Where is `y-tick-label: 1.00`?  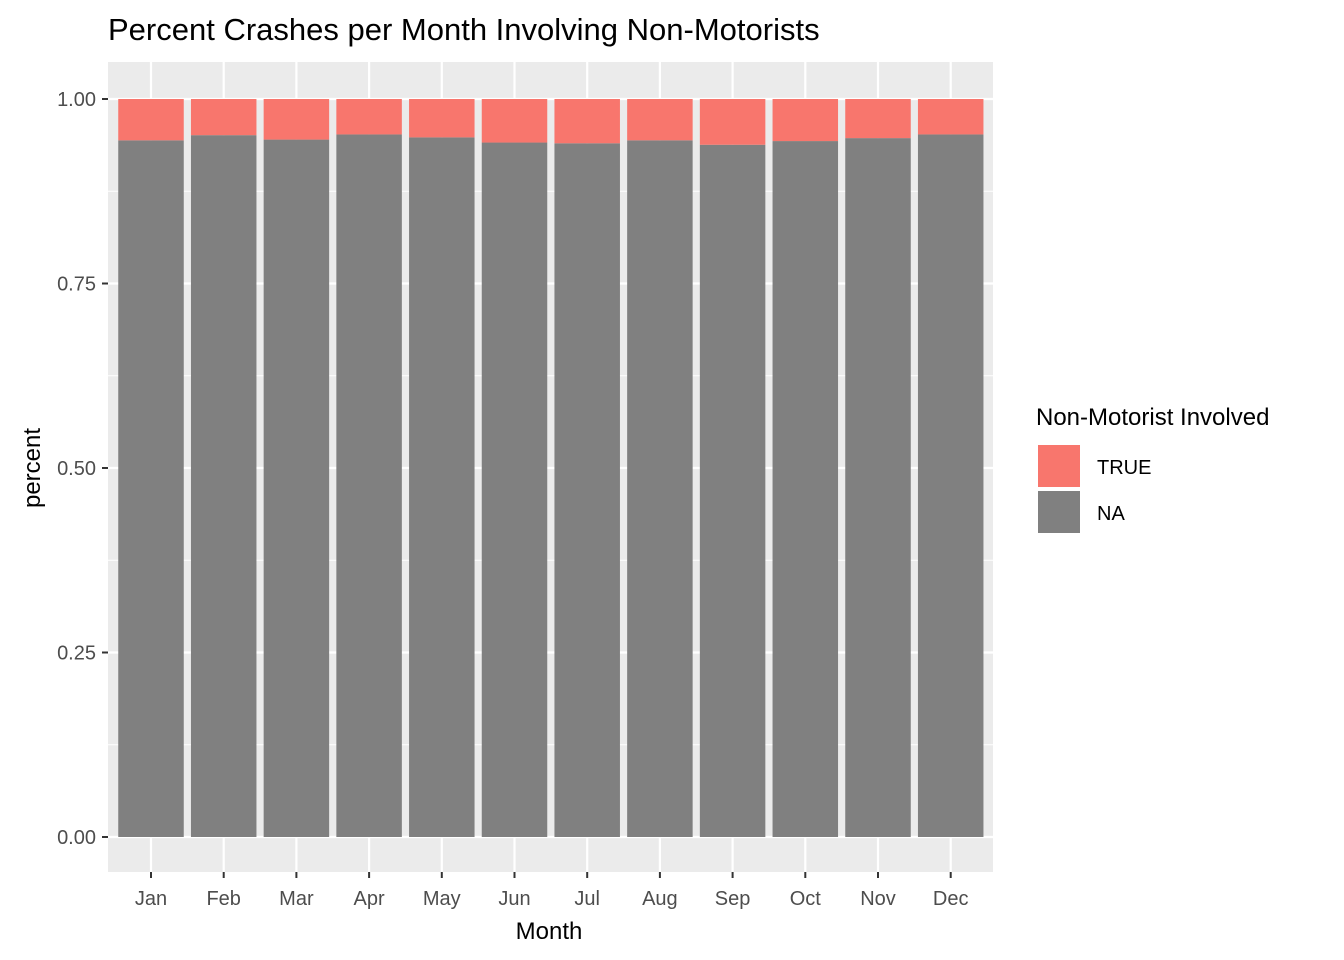
y-tick-label: 1.00 is located at coordinates (76, 100).